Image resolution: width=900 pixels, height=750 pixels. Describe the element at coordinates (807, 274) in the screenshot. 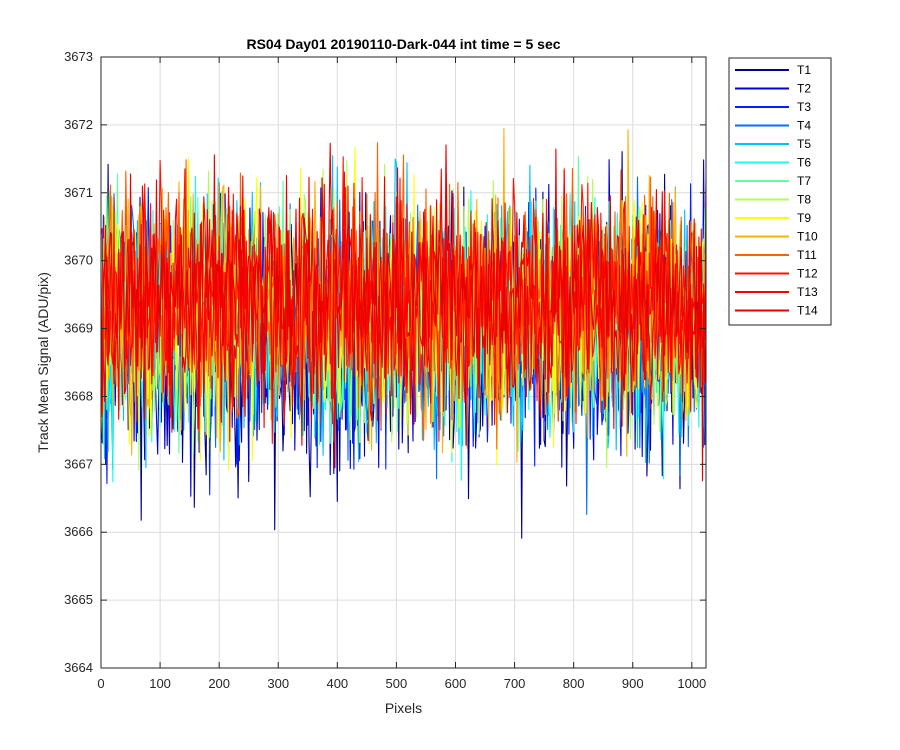

I see `legend-label: T12` at that location.